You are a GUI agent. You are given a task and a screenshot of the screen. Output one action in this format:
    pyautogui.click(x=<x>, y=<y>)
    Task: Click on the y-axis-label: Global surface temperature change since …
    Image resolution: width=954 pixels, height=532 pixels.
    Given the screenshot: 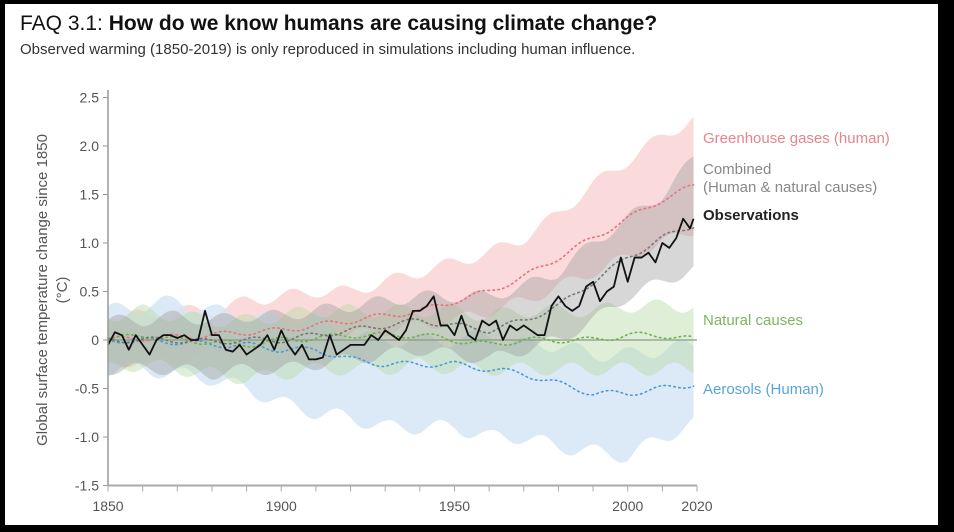 What is the action you would take?
    pyautogui.click(x=52, y=290)
    